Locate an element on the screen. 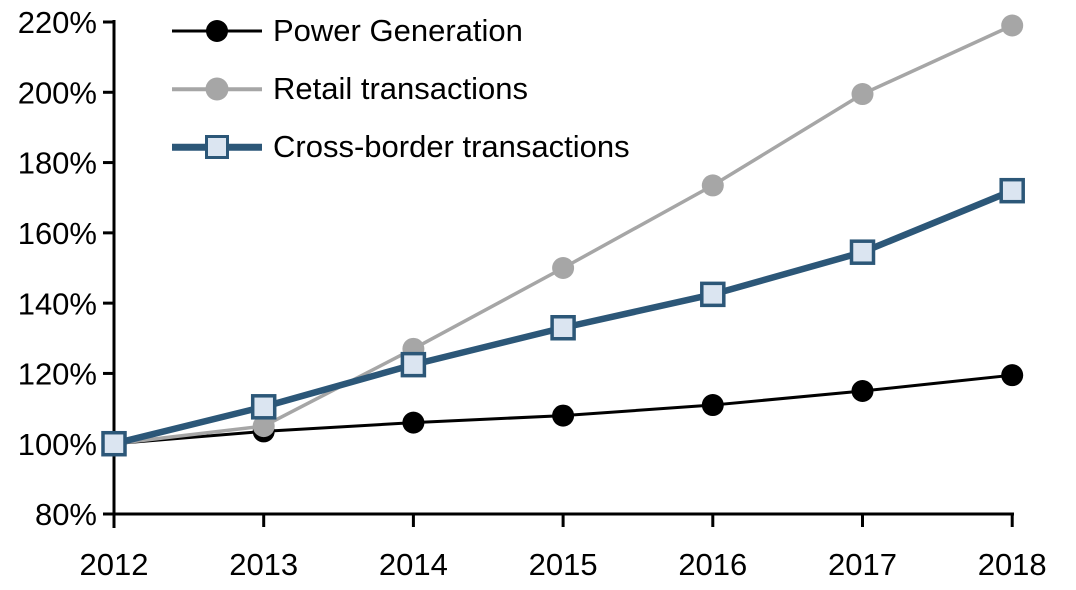 The width and height of the screenshot is (1076, 590). x-tick-label: 2013 is located at coordinates (263, 564).